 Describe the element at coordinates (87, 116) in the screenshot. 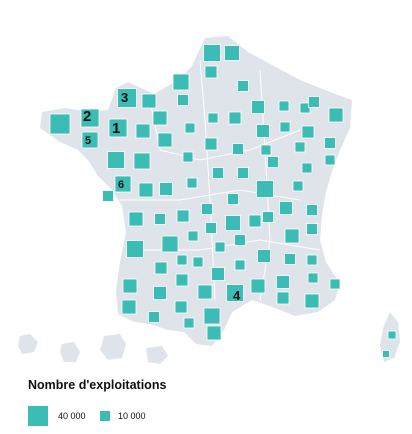

I see `rank-label-2: 2` at that location.